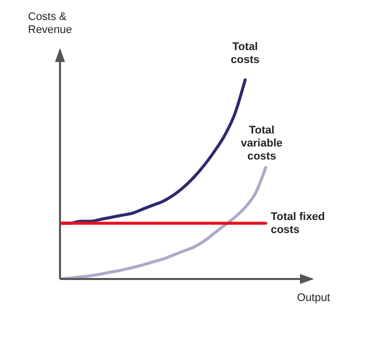 This screenshot has width=371, height=340. What do you see at coordinates (245, 53) in the screenshot?
I see `series-label: Total costs` at bounding box center [245, 53].